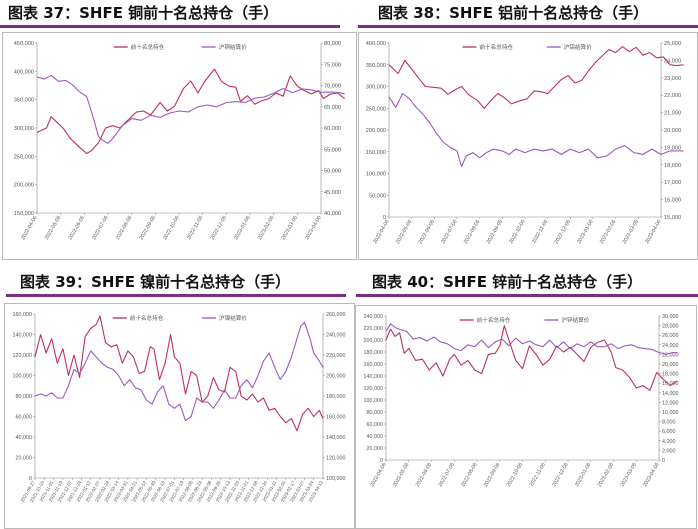  Describe the element at coordinates (24, 438) in the screenshot. I see `y-left-tick-label: 40,000` at that location.